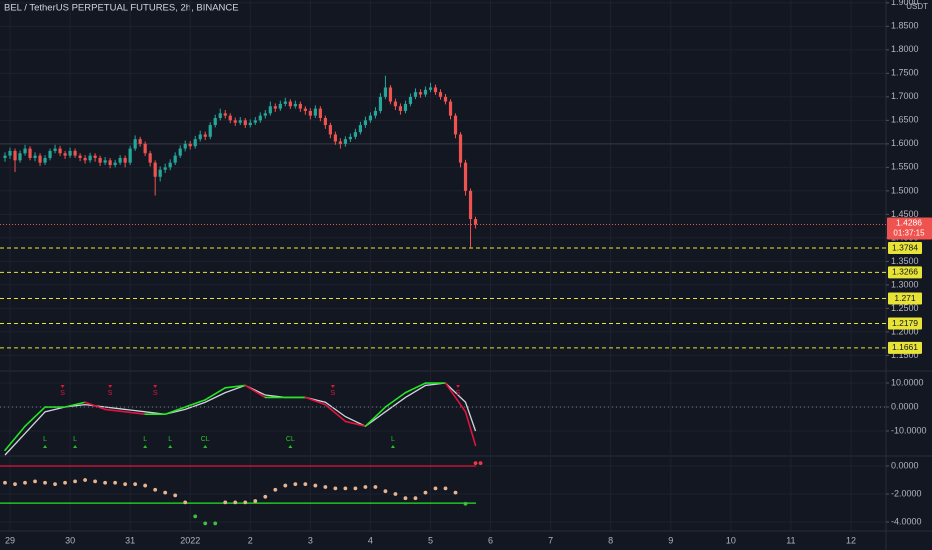 The width and height of the screenshot is (932, 550). What do you see at coordinates (905, 120) in the screenshot?
I see `y-tick-label: 1.6500` at bounding box center [905, 120].